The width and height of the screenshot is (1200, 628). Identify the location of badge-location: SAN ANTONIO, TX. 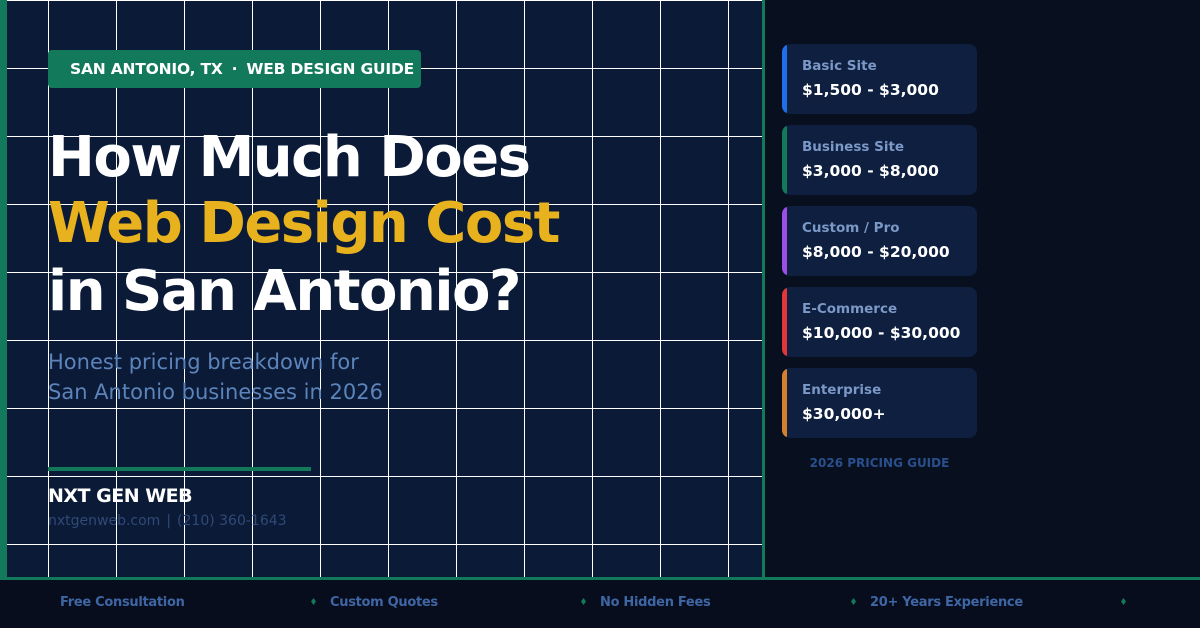
(146, 69).